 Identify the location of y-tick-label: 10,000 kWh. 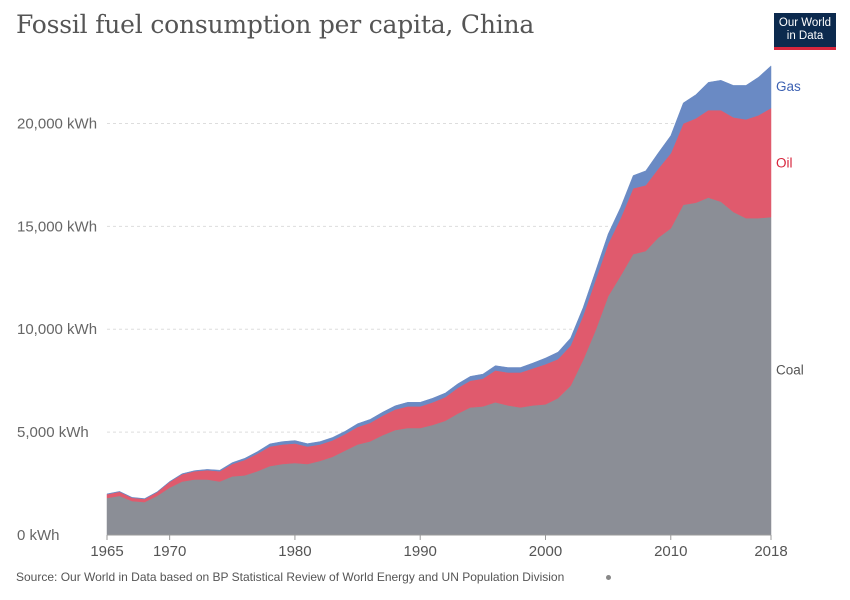
(57, 329).